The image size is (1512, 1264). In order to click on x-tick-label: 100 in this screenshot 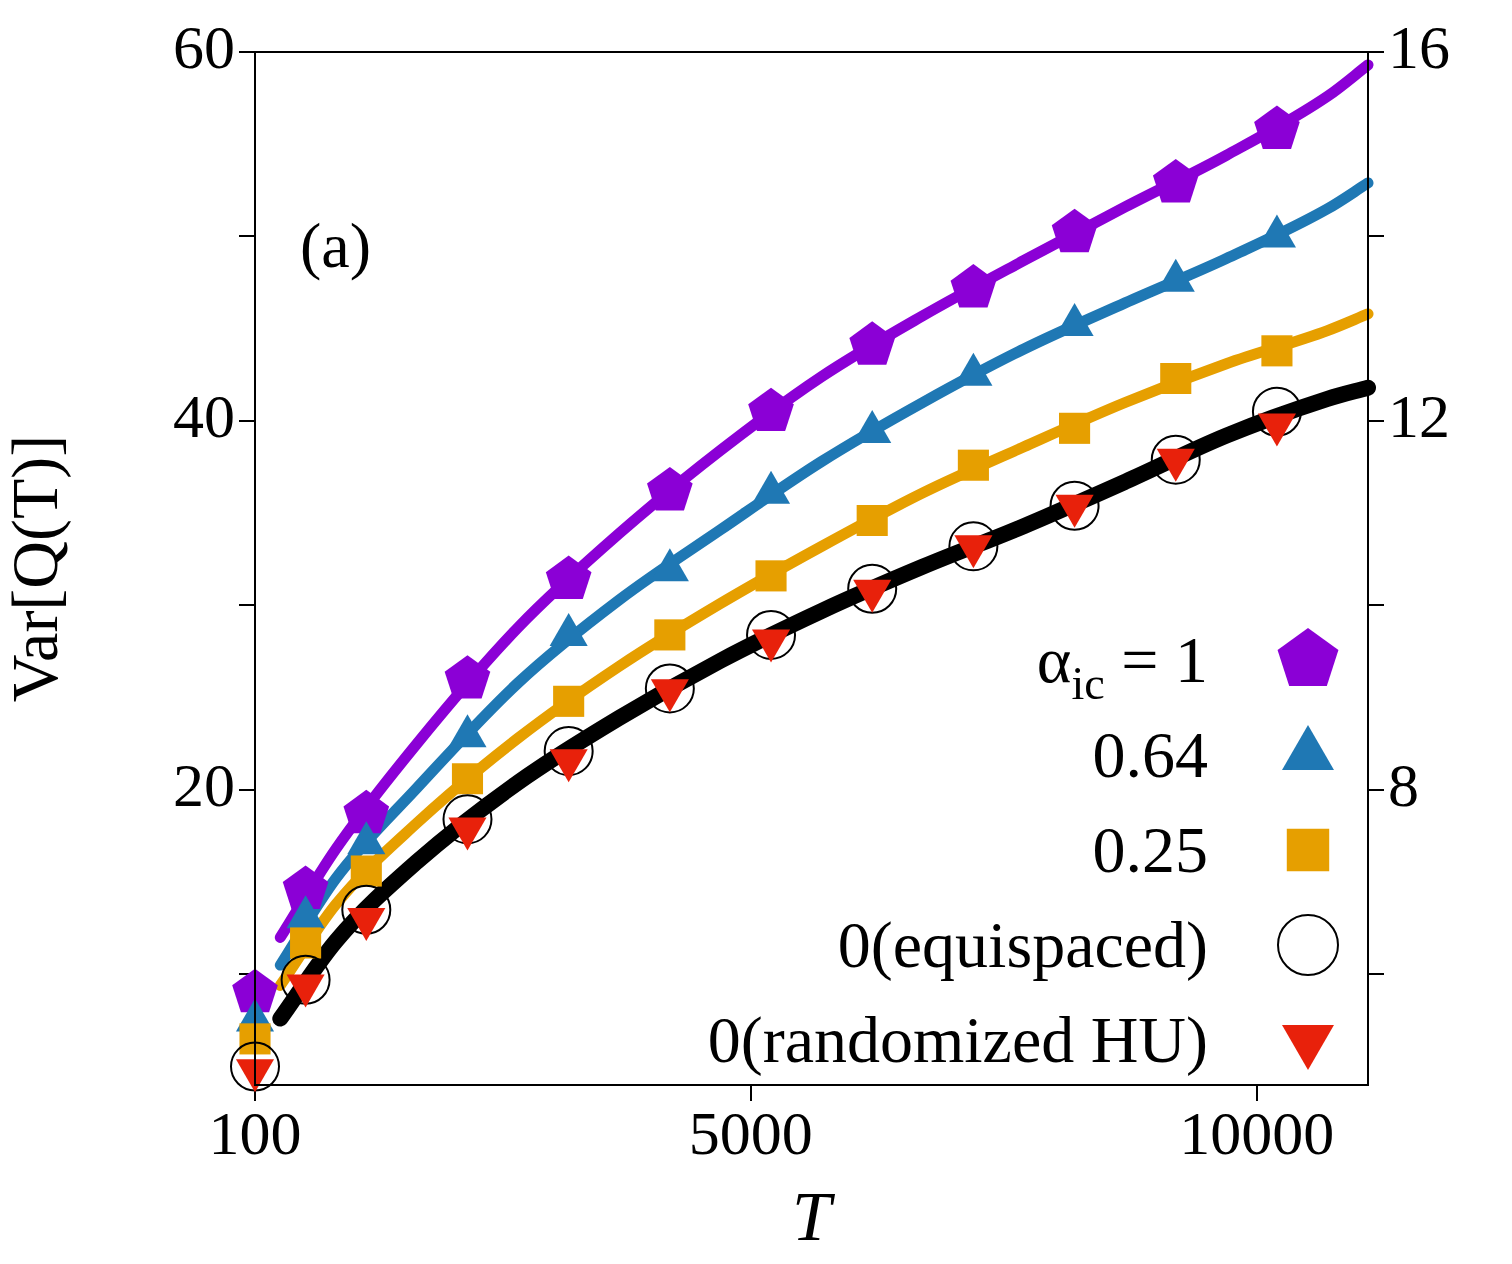, I will do `click(255, 1133)`.